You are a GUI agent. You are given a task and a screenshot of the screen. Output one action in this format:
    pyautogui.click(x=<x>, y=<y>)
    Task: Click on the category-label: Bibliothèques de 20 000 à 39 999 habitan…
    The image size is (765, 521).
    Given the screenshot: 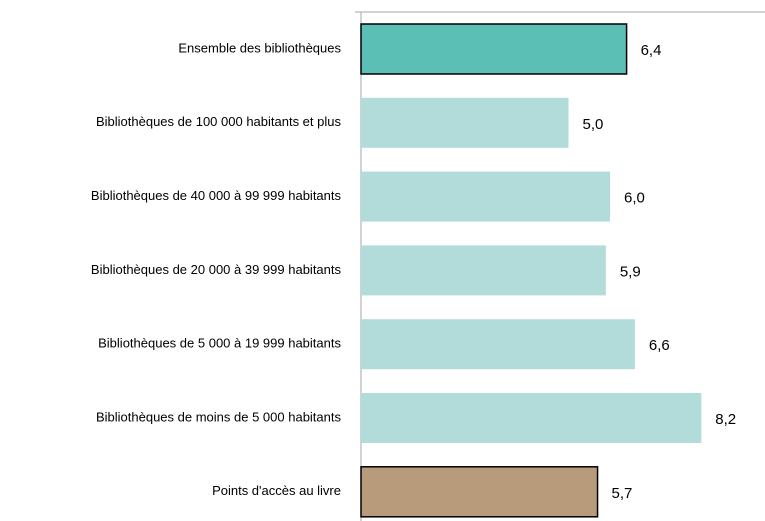 What is the action you would take?
    pyautogui.click(x=216, y=269)
    